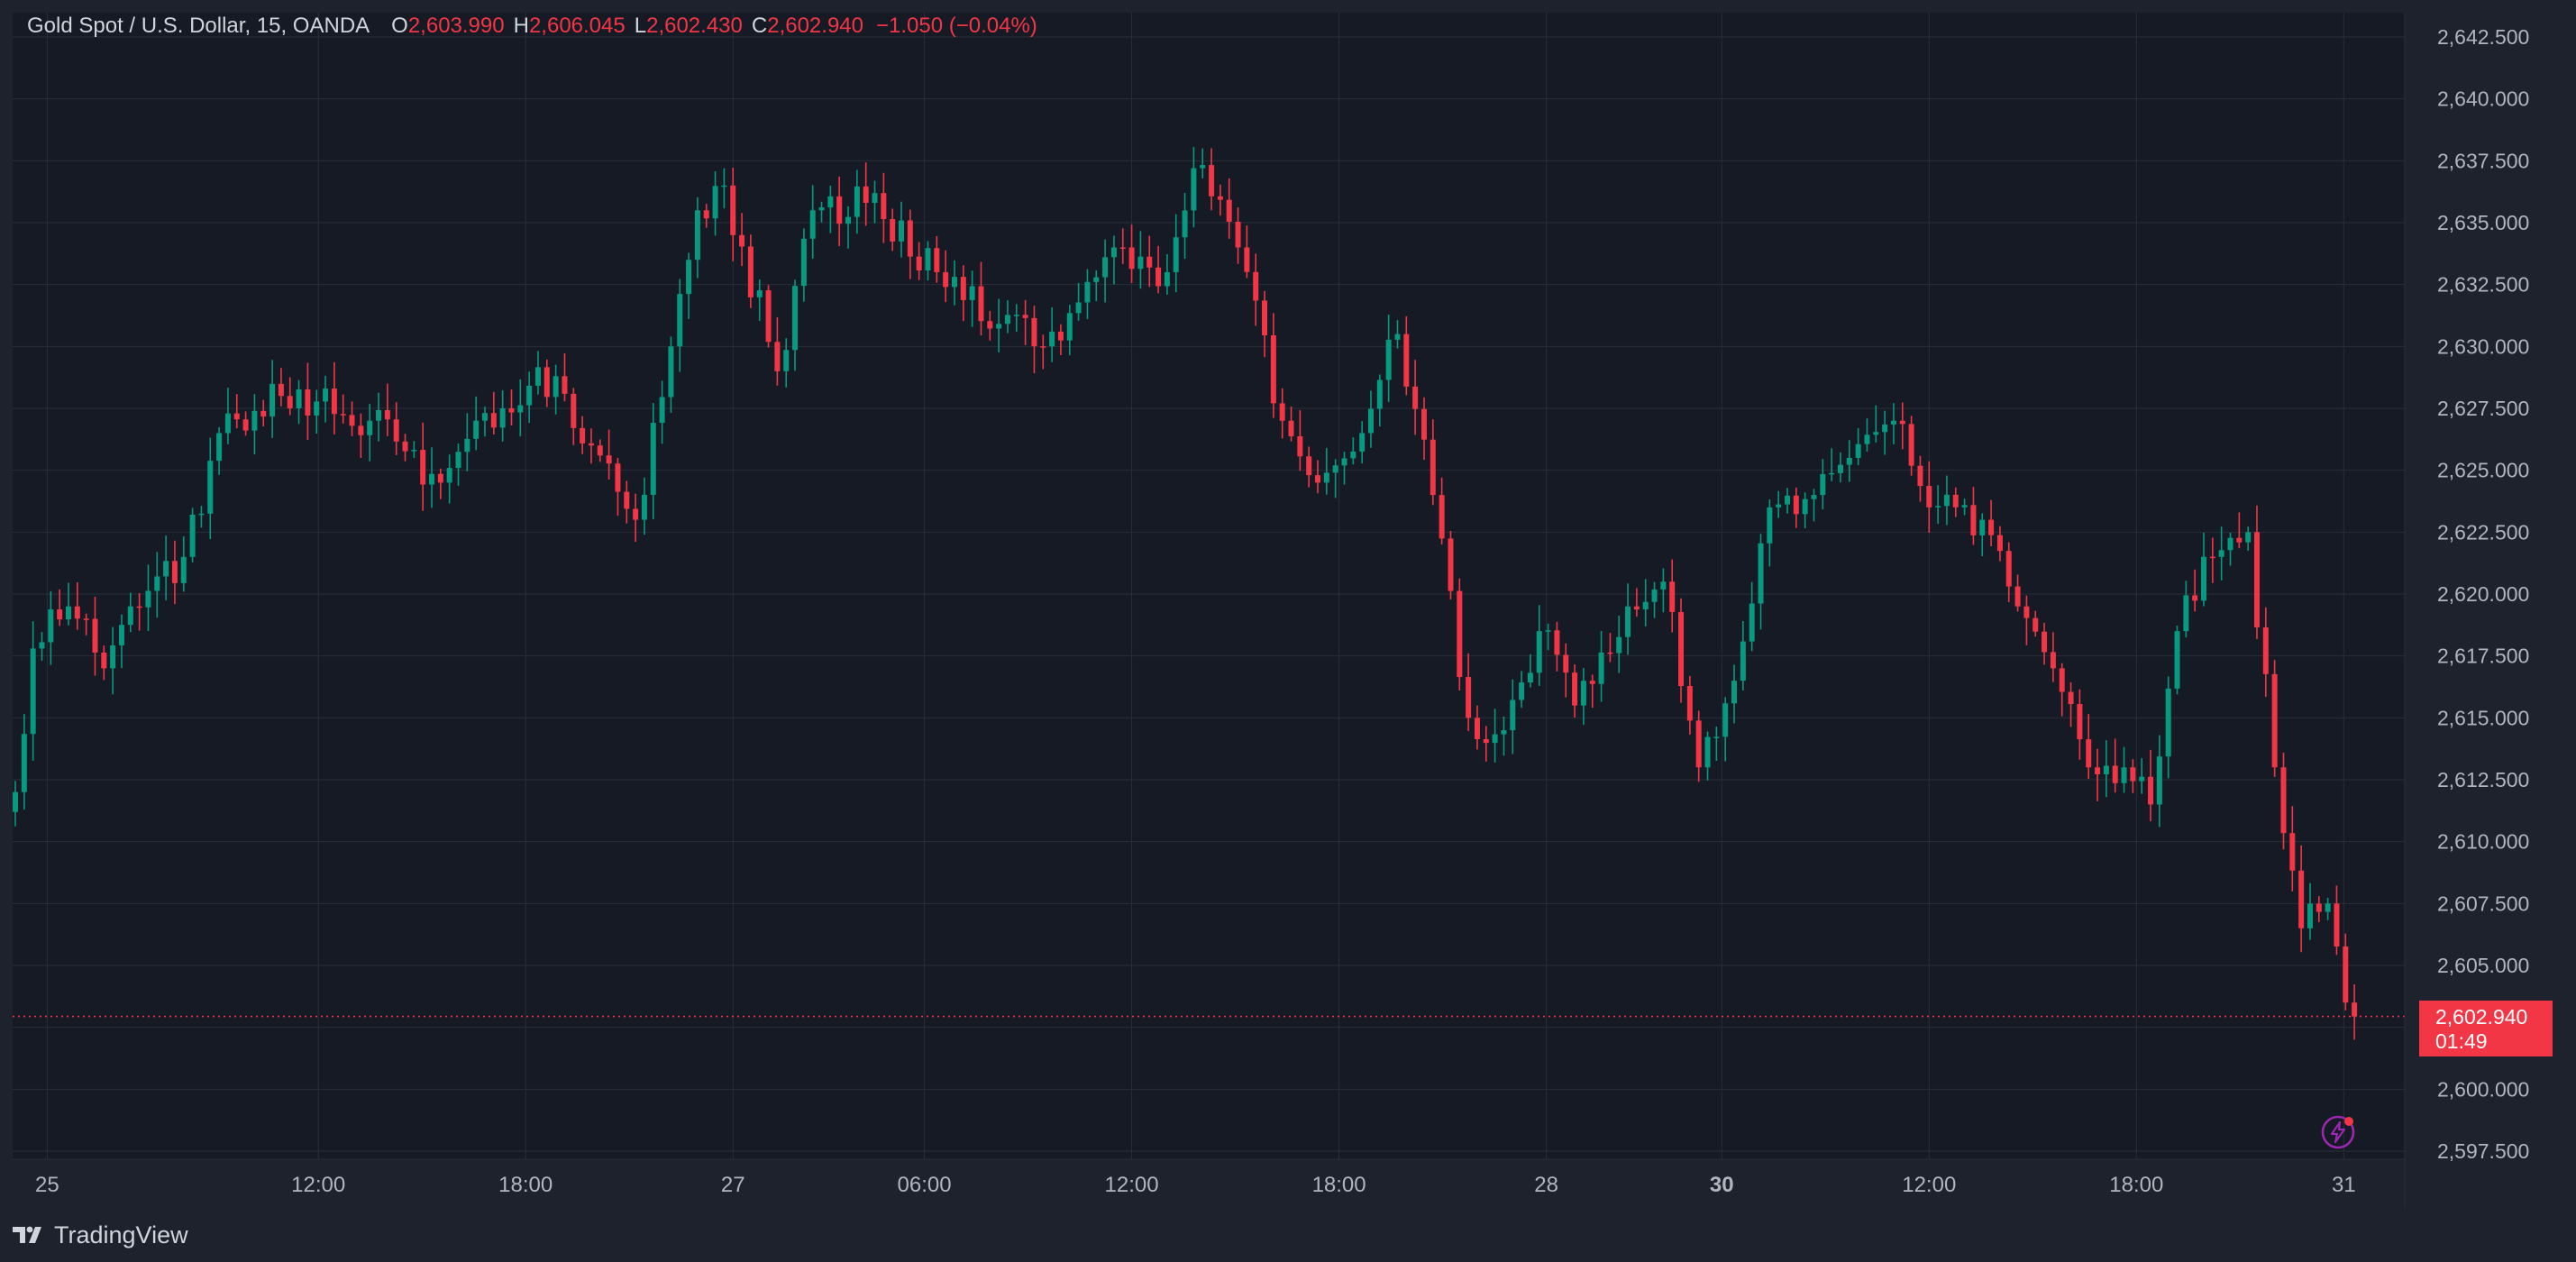 The height and width of the screenshot is (1262, 2576). Describe the element at coordinates (100, 1235) in the screenshot. I see `brand: TradingView` at that location.